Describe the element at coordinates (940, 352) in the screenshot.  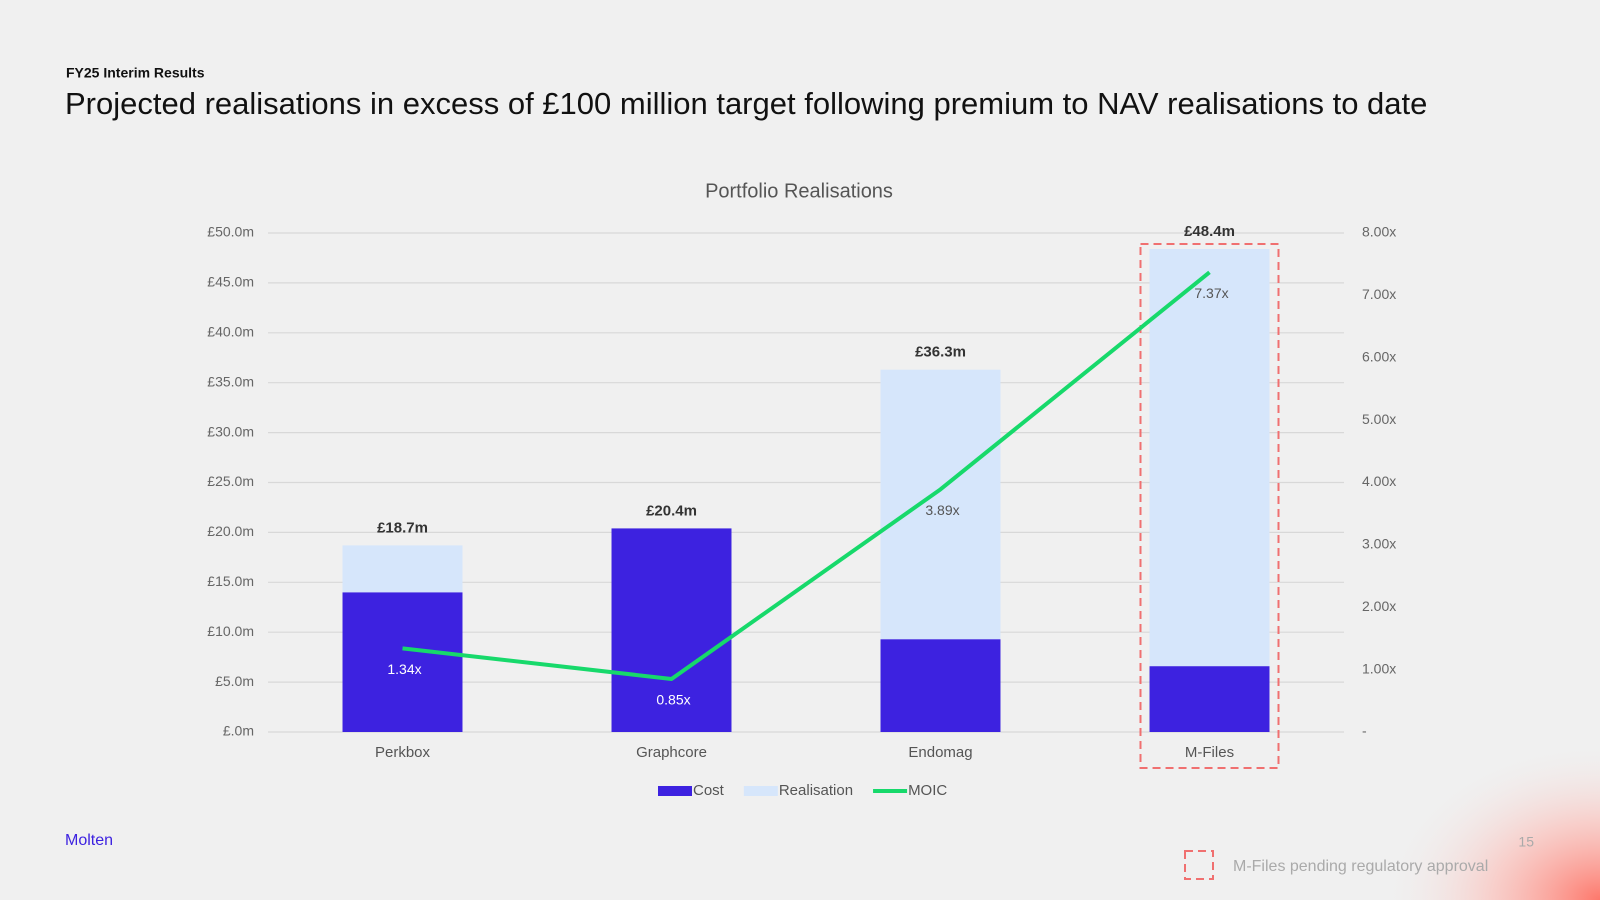
I see `total-label: £36.3m` at that location.